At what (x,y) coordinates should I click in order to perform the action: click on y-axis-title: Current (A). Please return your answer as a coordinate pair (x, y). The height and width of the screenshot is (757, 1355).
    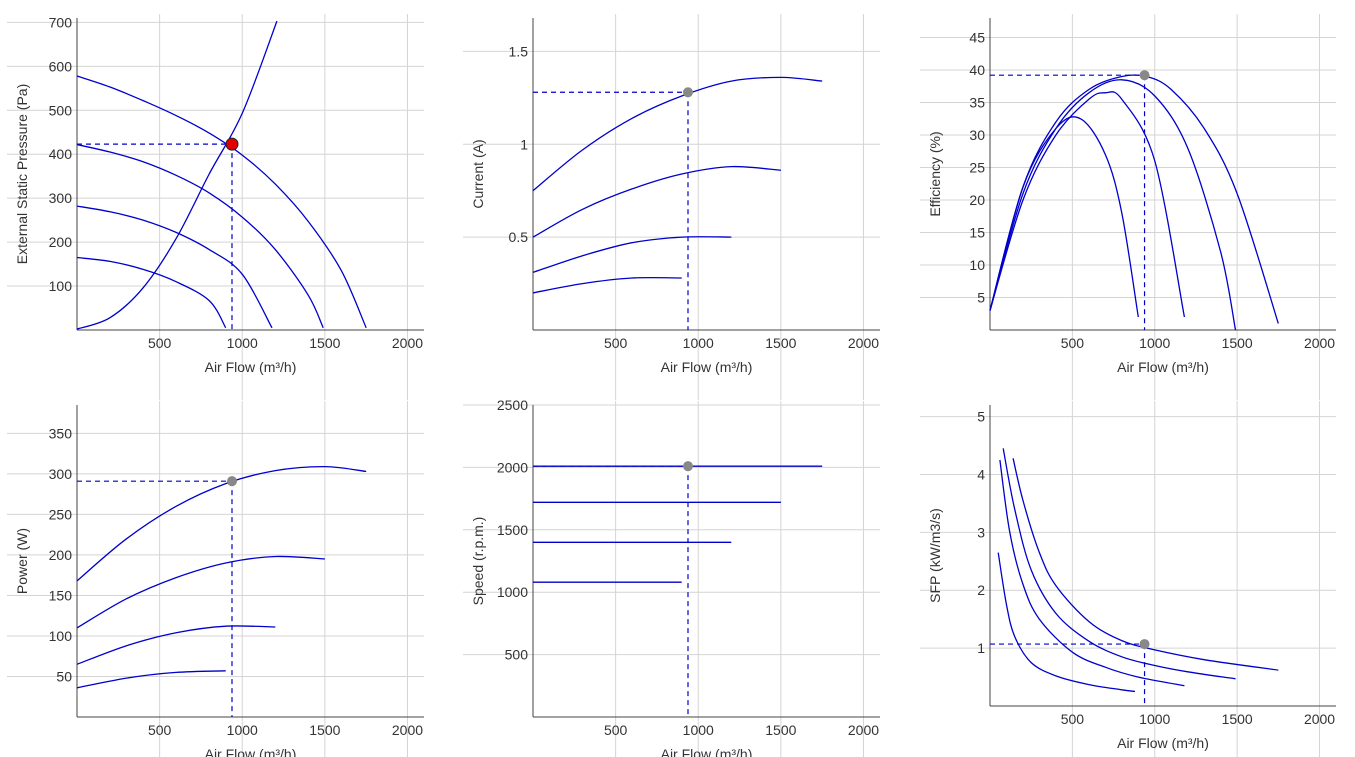
    Looking at the image, I should click on (478, 173).